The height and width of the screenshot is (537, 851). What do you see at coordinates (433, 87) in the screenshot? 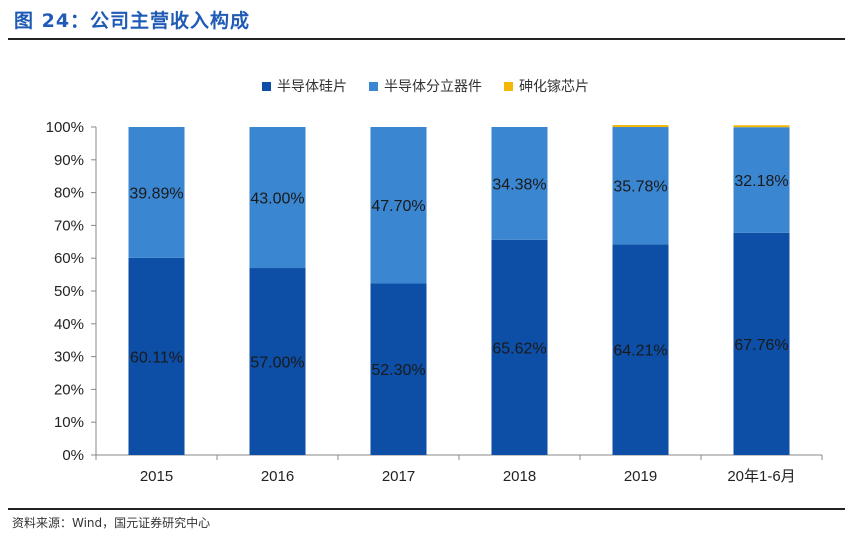
I see `legend-label-discrete-devices: 半导体分立器件` at bounding box center [433, 87].